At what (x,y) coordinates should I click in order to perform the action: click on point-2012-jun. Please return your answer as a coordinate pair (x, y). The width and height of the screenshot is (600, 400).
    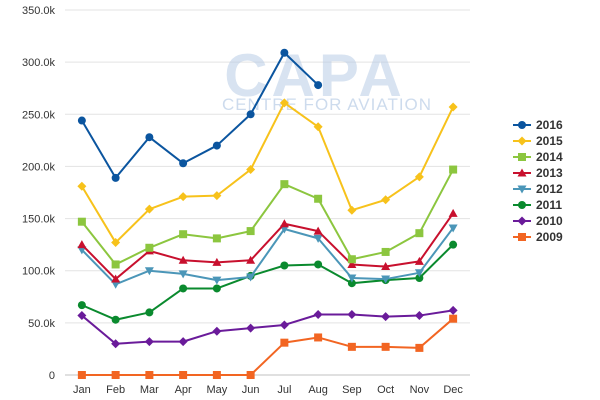
    Looking at the image, I should click on (251, 277).